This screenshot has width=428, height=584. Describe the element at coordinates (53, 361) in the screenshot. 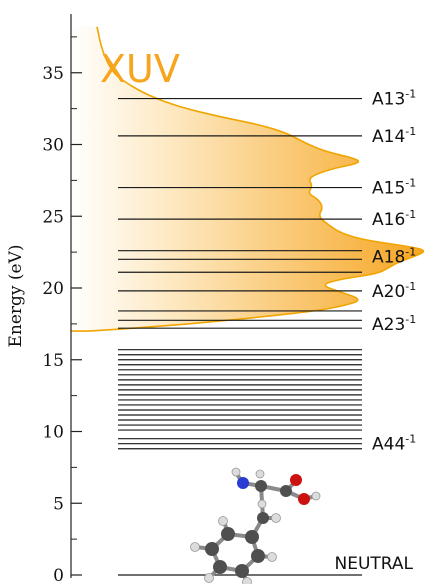

I see `y-tick-label: 15` at that location.